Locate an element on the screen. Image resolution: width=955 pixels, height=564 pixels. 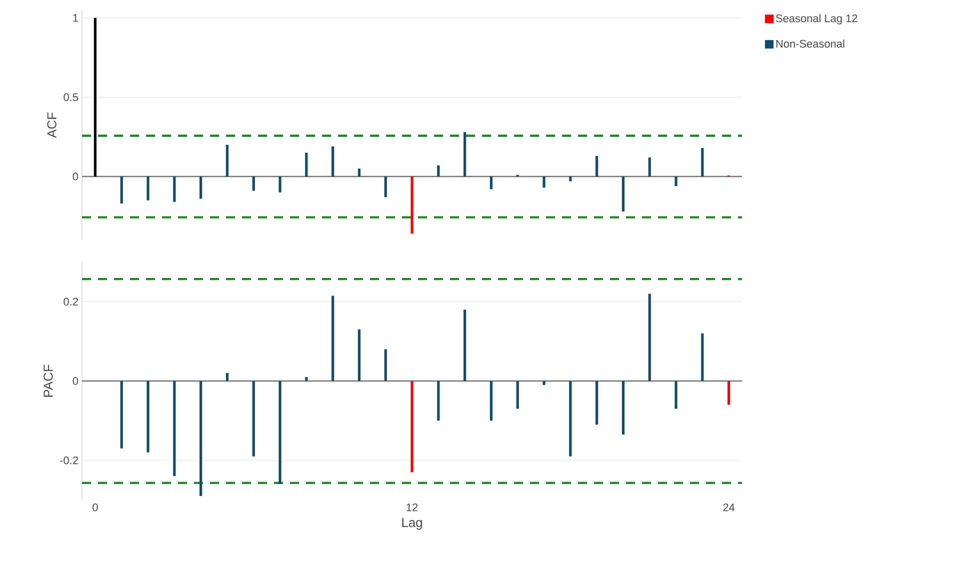
legend-label: Non-Seasonal is located at coordinates (810, 44).